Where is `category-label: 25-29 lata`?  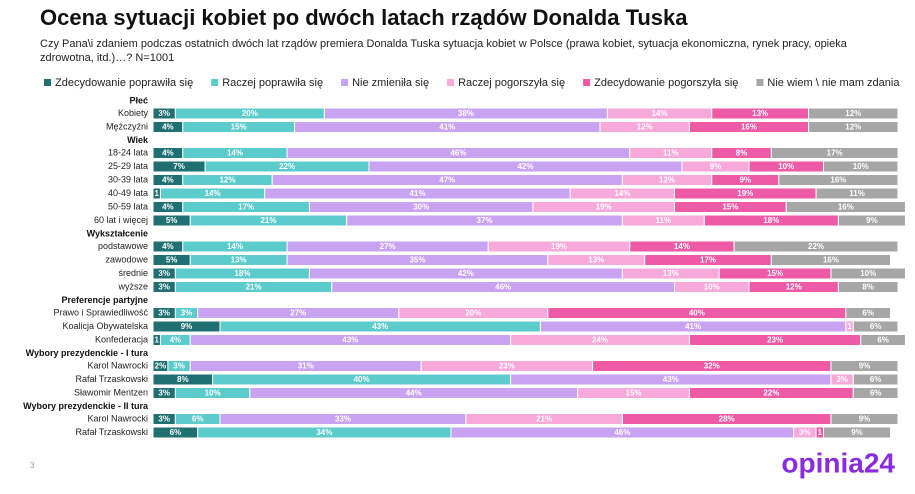 category-label: 25-29 lata is located at coordinates (128, 166).